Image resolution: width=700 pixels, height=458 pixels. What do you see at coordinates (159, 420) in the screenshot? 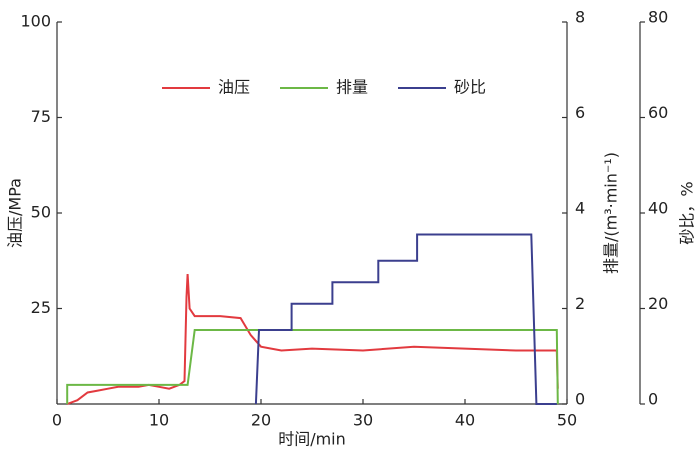
I see `x-tick-label: 10` at bounding box center [159, 420].